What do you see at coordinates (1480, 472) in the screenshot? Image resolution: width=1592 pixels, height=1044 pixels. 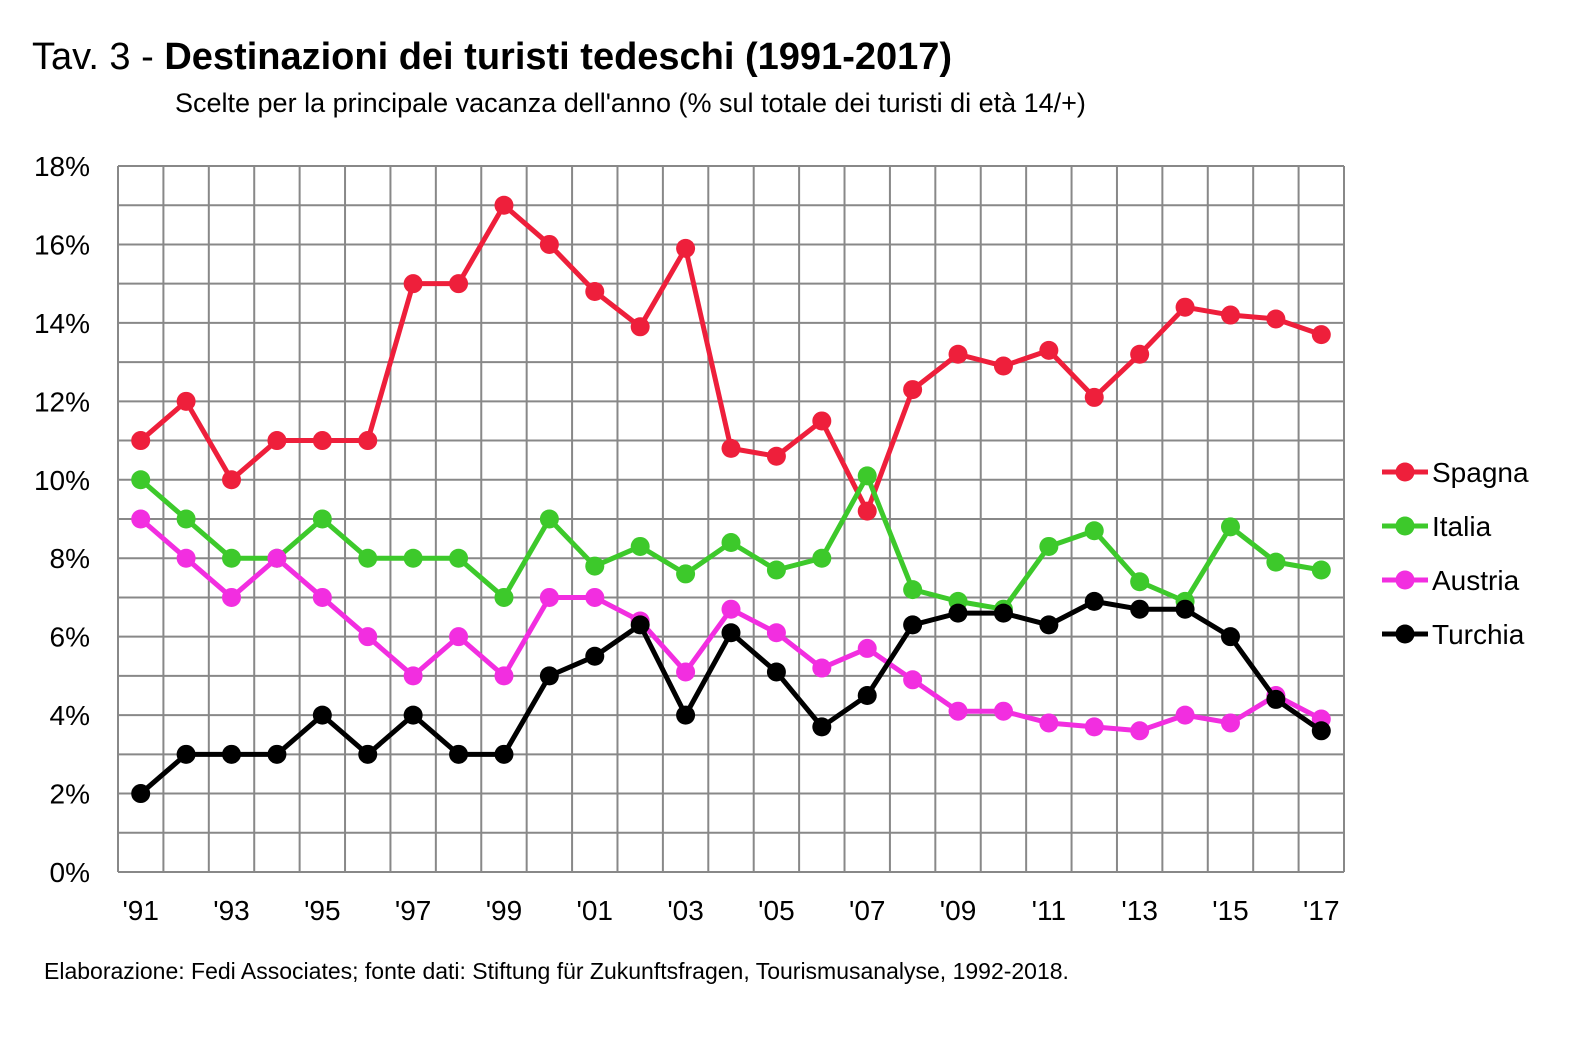 I see `legend-label-spagna: Spagna` at bounding box center [1480, 472].